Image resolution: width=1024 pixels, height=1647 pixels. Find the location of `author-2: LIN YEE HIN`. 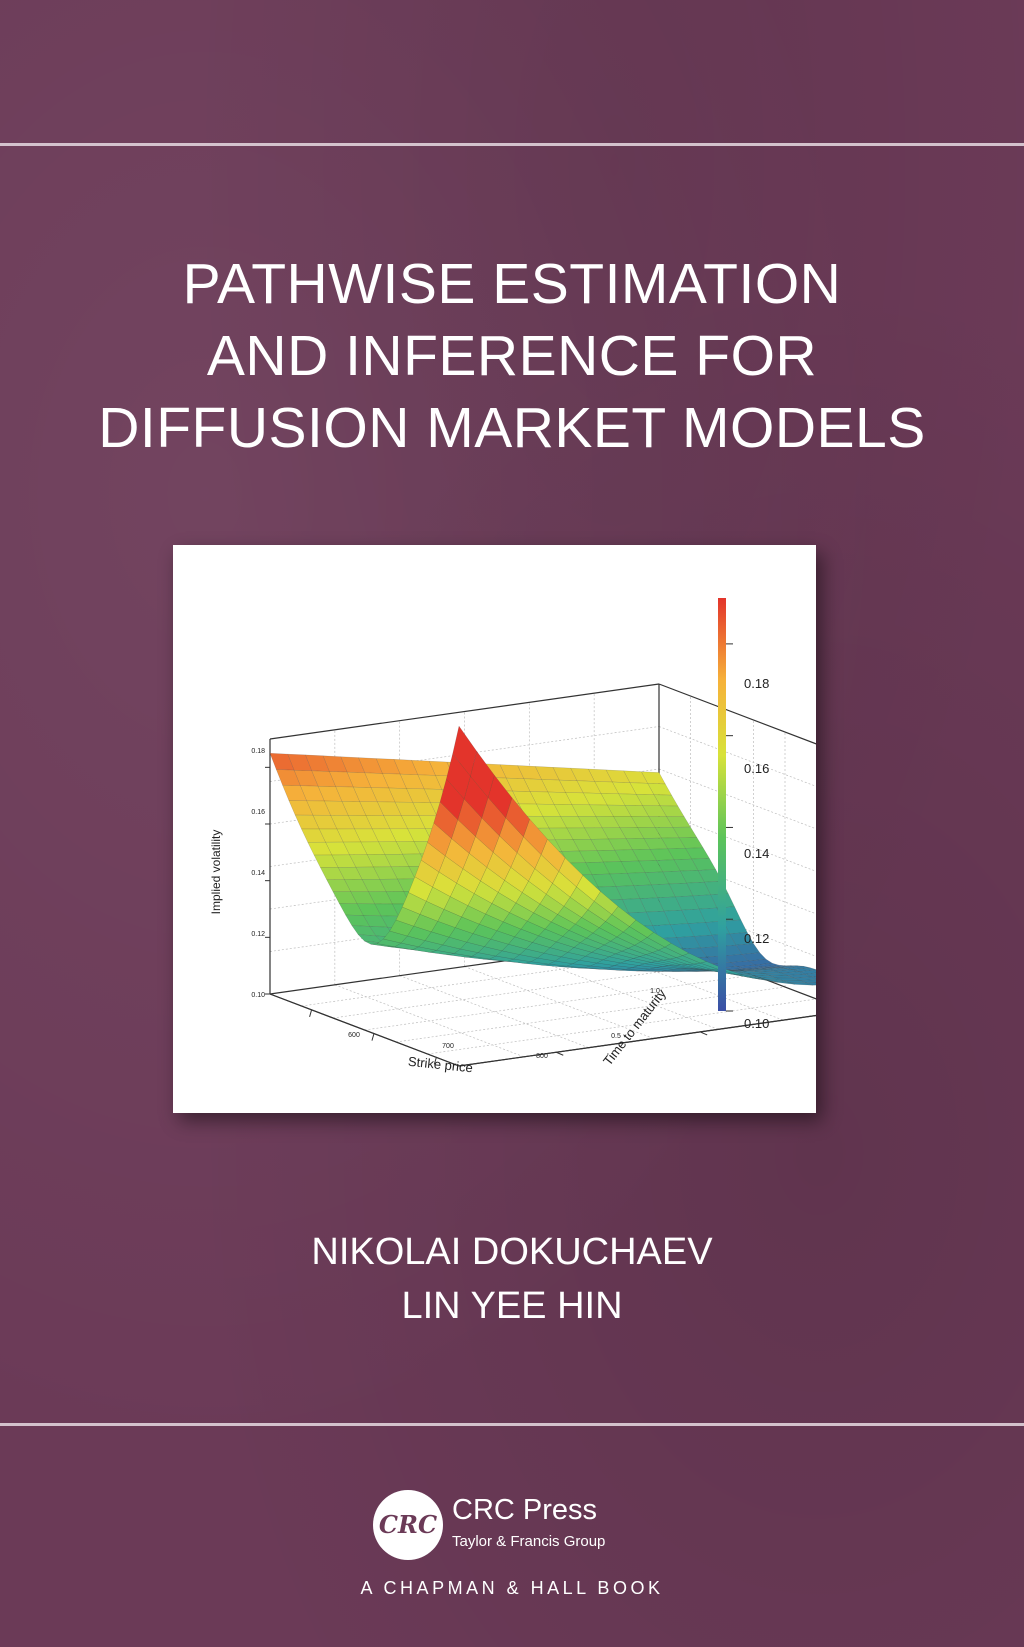

author-2: LIN YEE HIN is located at coordinates (512, 1306).